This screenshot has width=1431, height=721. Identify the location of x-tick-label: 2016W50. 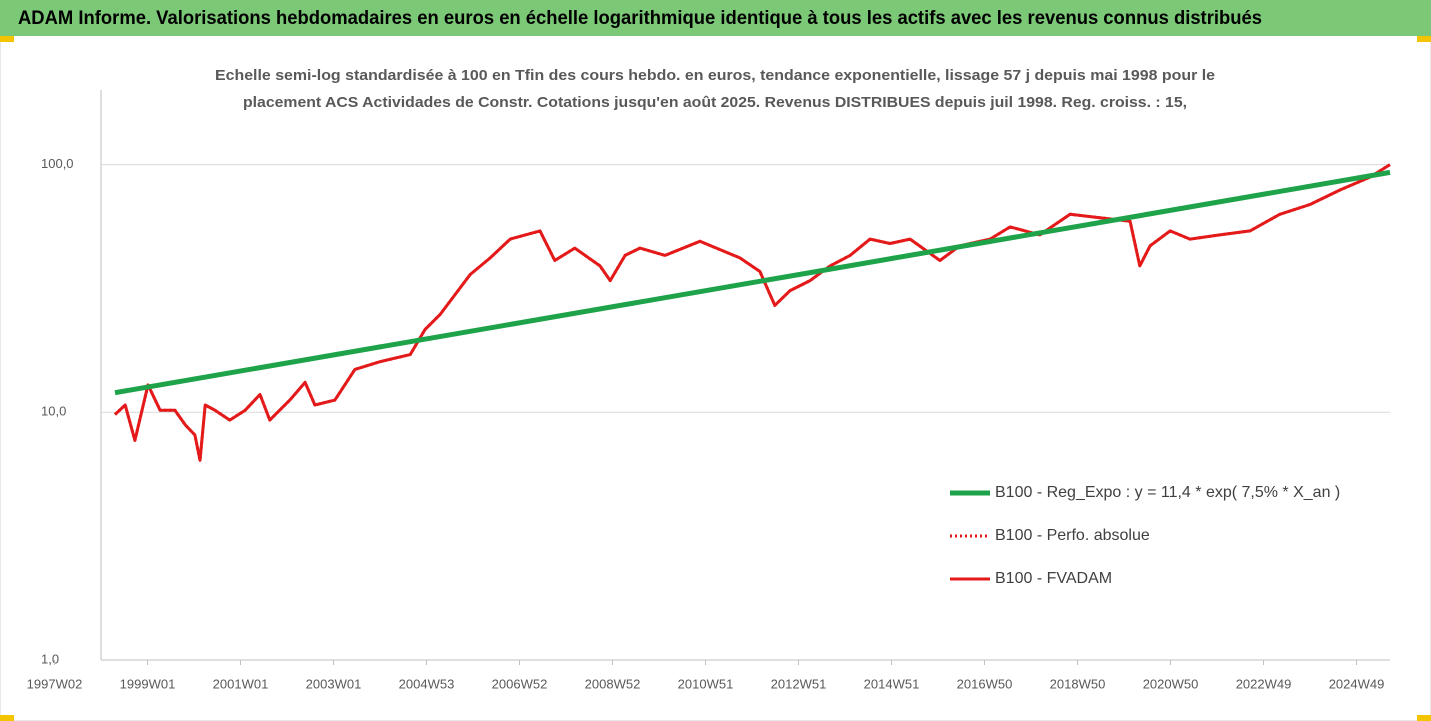
(985, 683).